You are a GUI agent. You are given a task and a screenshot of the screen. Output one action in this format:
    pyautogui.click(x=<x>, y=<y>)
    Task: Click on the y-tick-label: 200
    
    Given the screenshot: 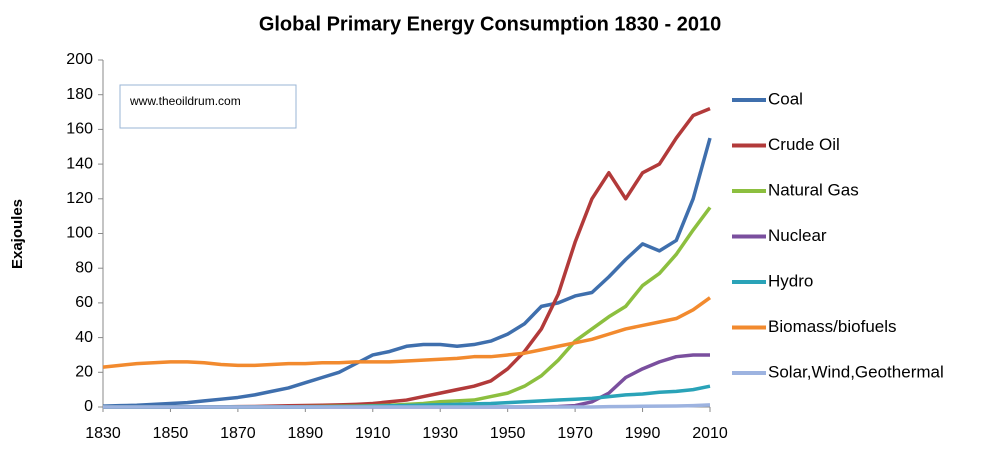 What is the action you would take?
    pyautogui.click(x=79, y=59)
    